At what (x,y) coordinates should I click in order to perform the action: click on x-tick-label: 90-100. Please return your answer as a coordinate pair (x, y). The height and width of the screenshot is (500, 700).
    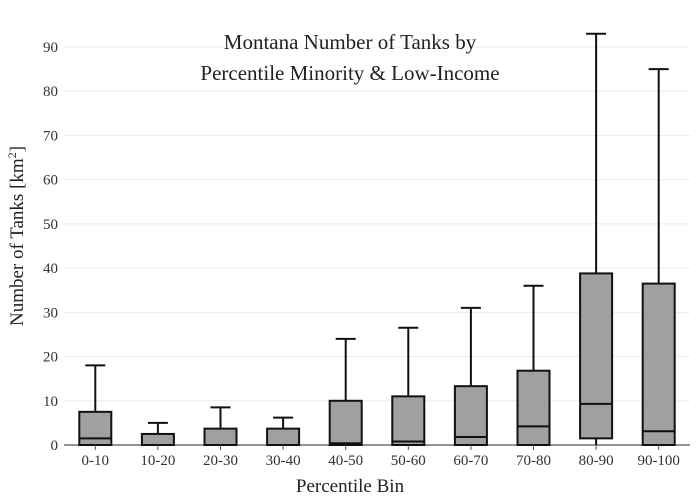
    Looking at the image, I should click on (658, 461).